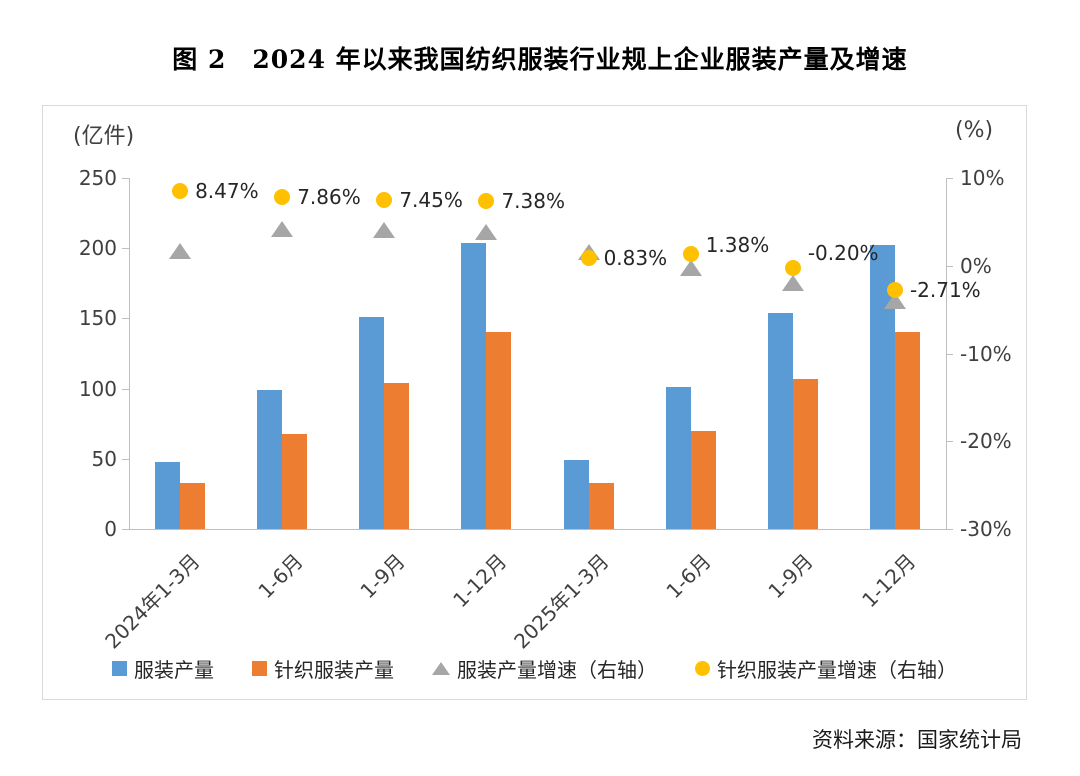 The height and width of the screenshot is (776, 1080). Describe the element at coordinates (837, 670) in the screenshot. I see `legend-item-label: 针织服装产量增速（右轴）` at that location.